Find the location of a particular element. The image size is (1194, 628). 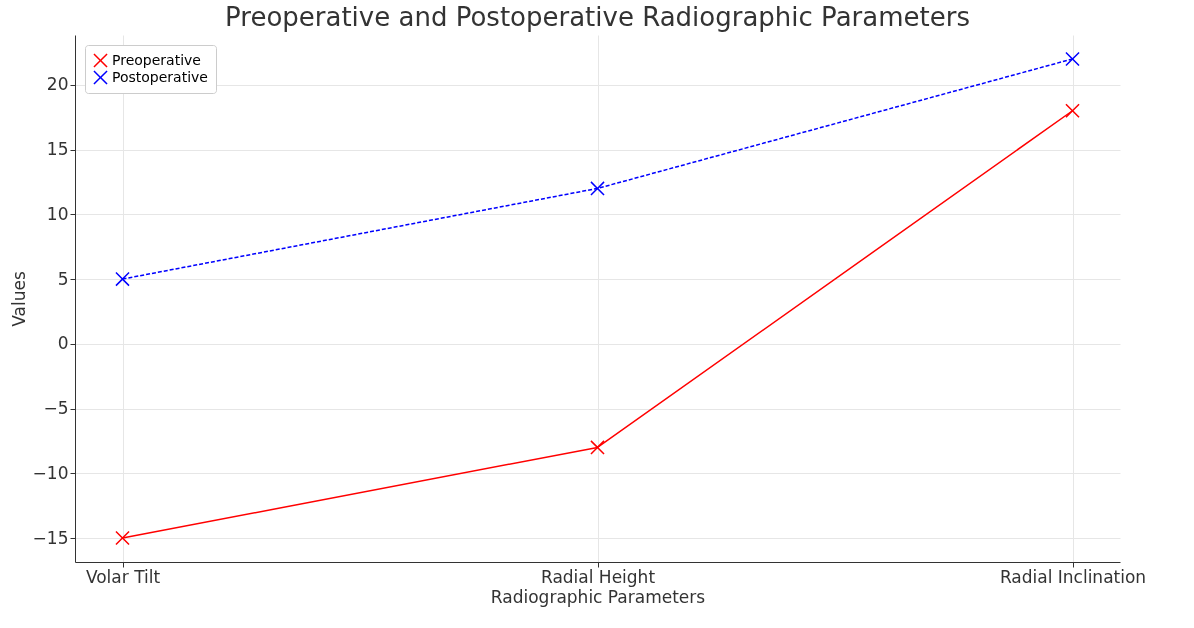

y-axis-title: Values is located at coordinates (18, 299).